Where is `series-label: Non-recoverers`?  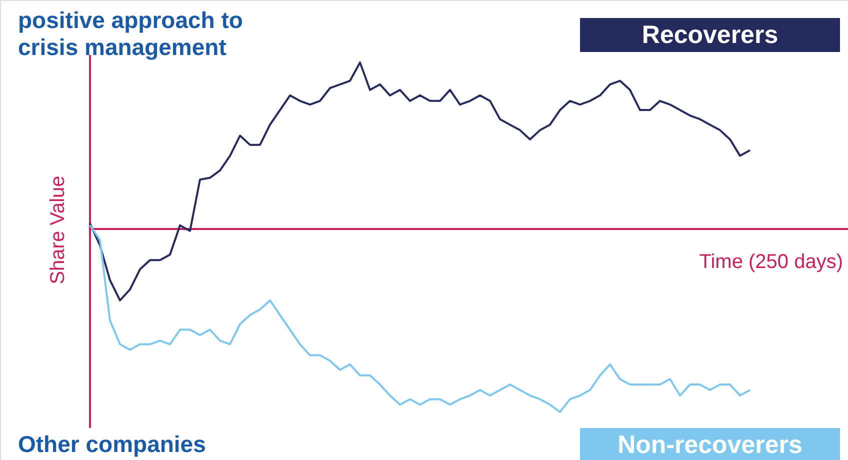
series-label: Non-recoverers is located at coordinates (710, 445).